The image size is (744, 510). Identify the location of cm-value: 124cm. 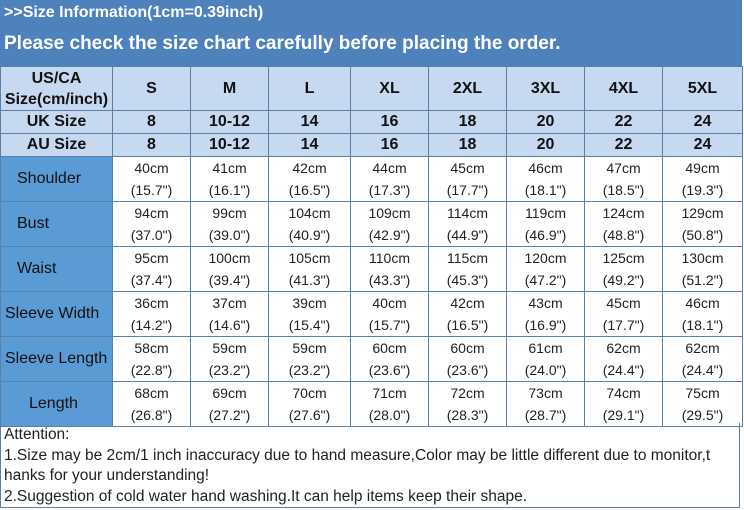
(623, 213).